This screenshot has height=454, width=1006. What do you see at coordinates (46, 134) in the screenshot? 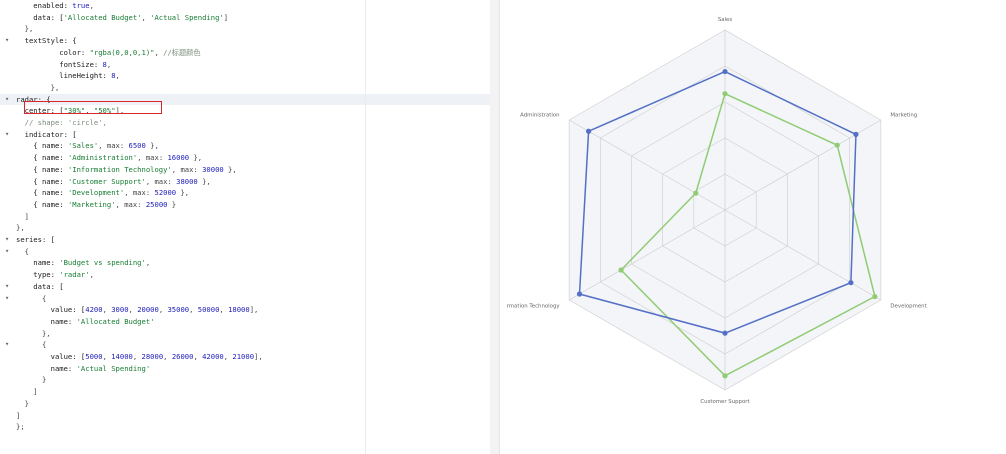
I see `code-token: indicator: [` at bounding box center [46, 134].